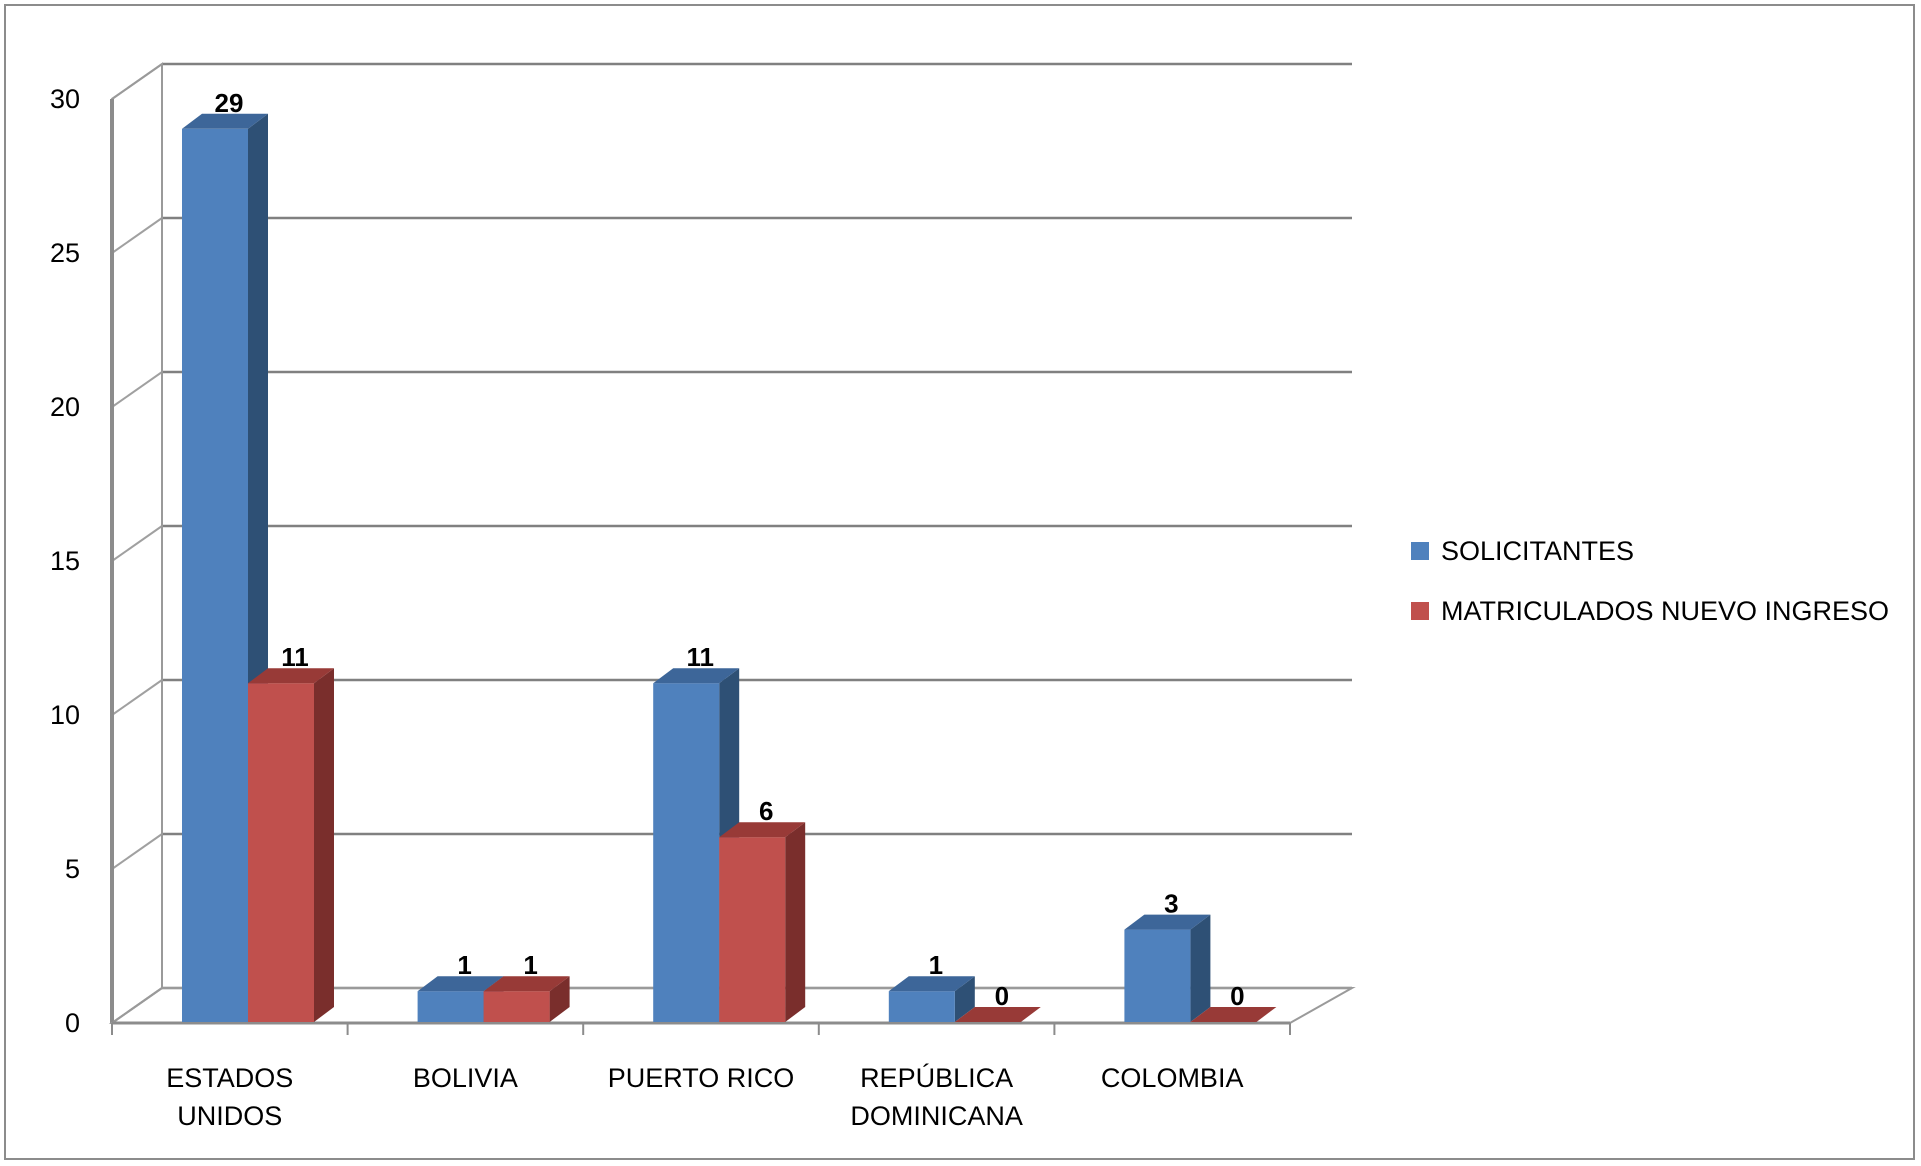 The image size is (1921, 1166). What do you see at coordinates (766, 811) in the screenshot?
I see `data-label: 6` at bounding box center [766, 811].